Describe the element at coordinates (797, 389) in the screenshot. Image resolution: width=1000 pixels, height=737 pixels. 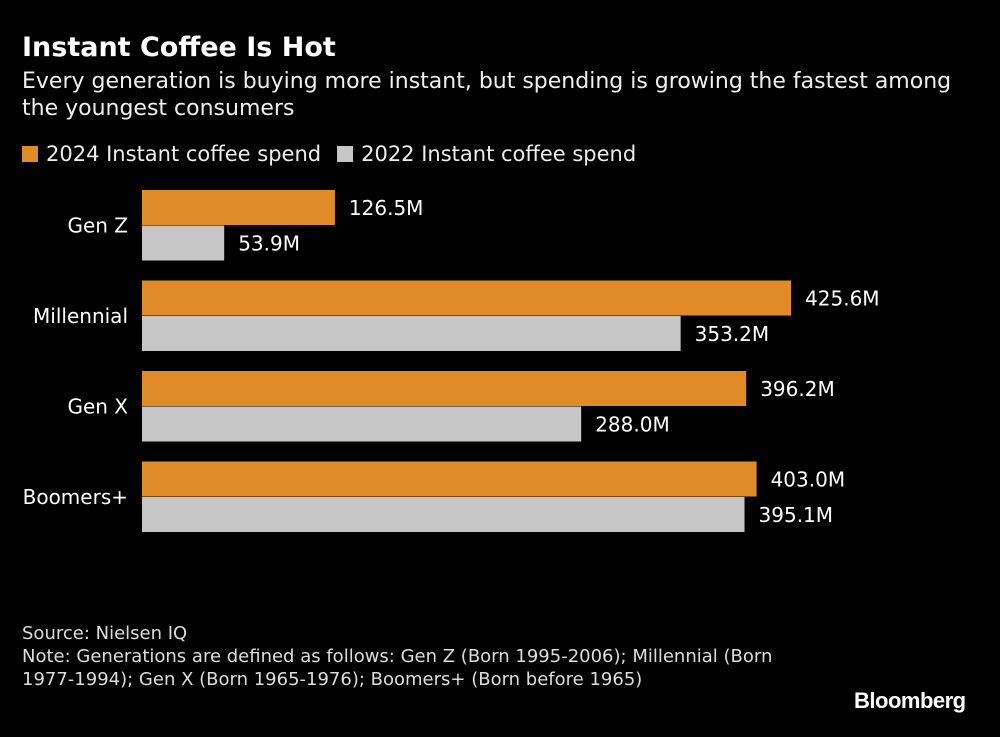
I see `data-label: 396.2M` at that location.